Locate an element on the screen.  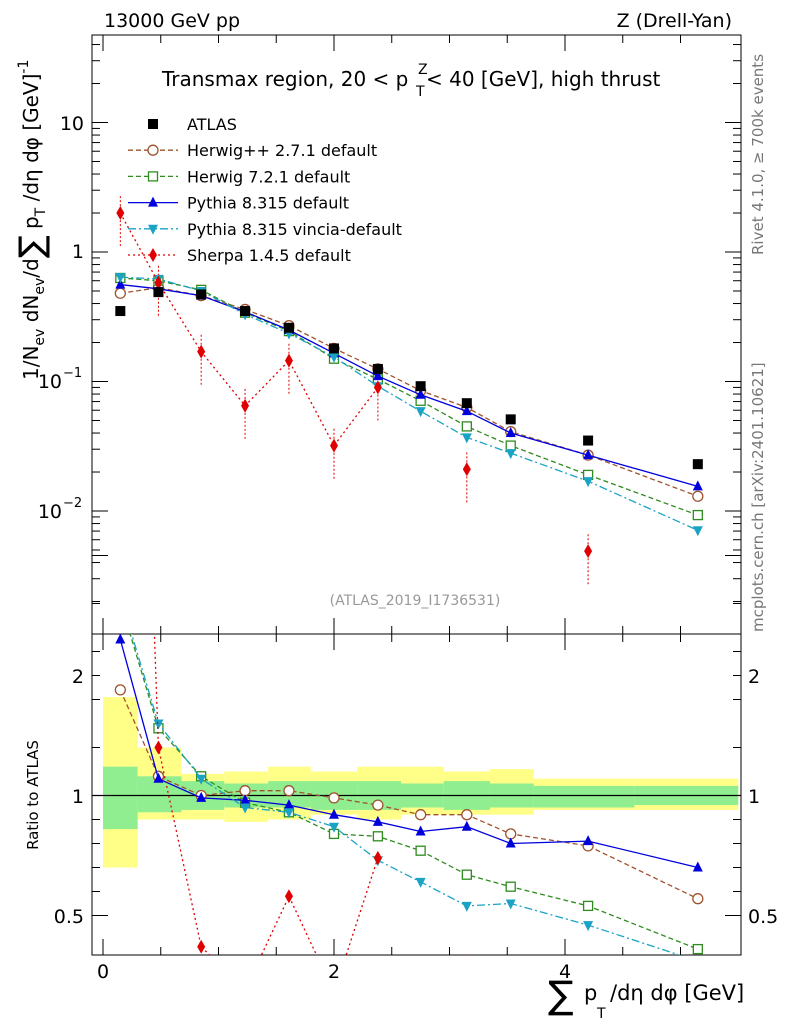
title-sup: Z is located at coordinates (423, 70).